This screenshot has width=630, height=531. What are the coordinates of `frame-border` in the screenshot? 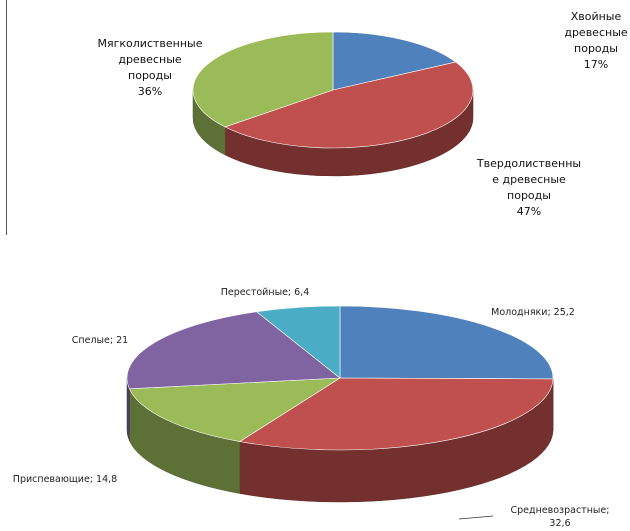 It's located at (6, 117).